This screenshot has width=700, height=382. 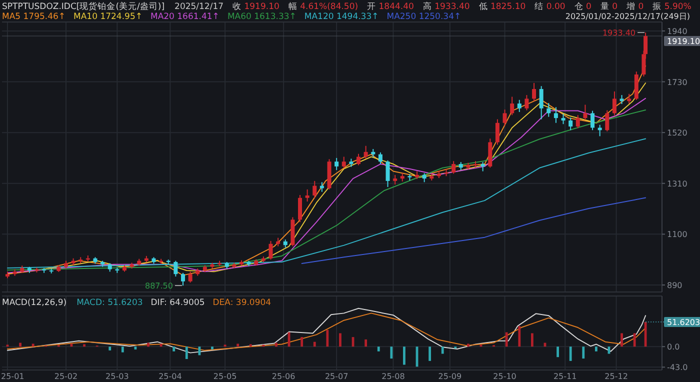 What do you see at coordinates (393, 376) in the screenshot?
I see `x-tick-label: 25-08` at bounding box center [393, 376].